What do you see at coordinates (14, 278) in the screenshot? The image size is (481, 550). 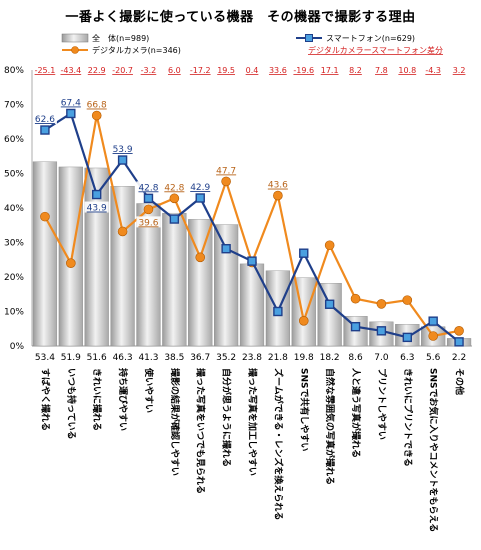 I see `y-tick-label: 20%` at bounding box center [14, 278].